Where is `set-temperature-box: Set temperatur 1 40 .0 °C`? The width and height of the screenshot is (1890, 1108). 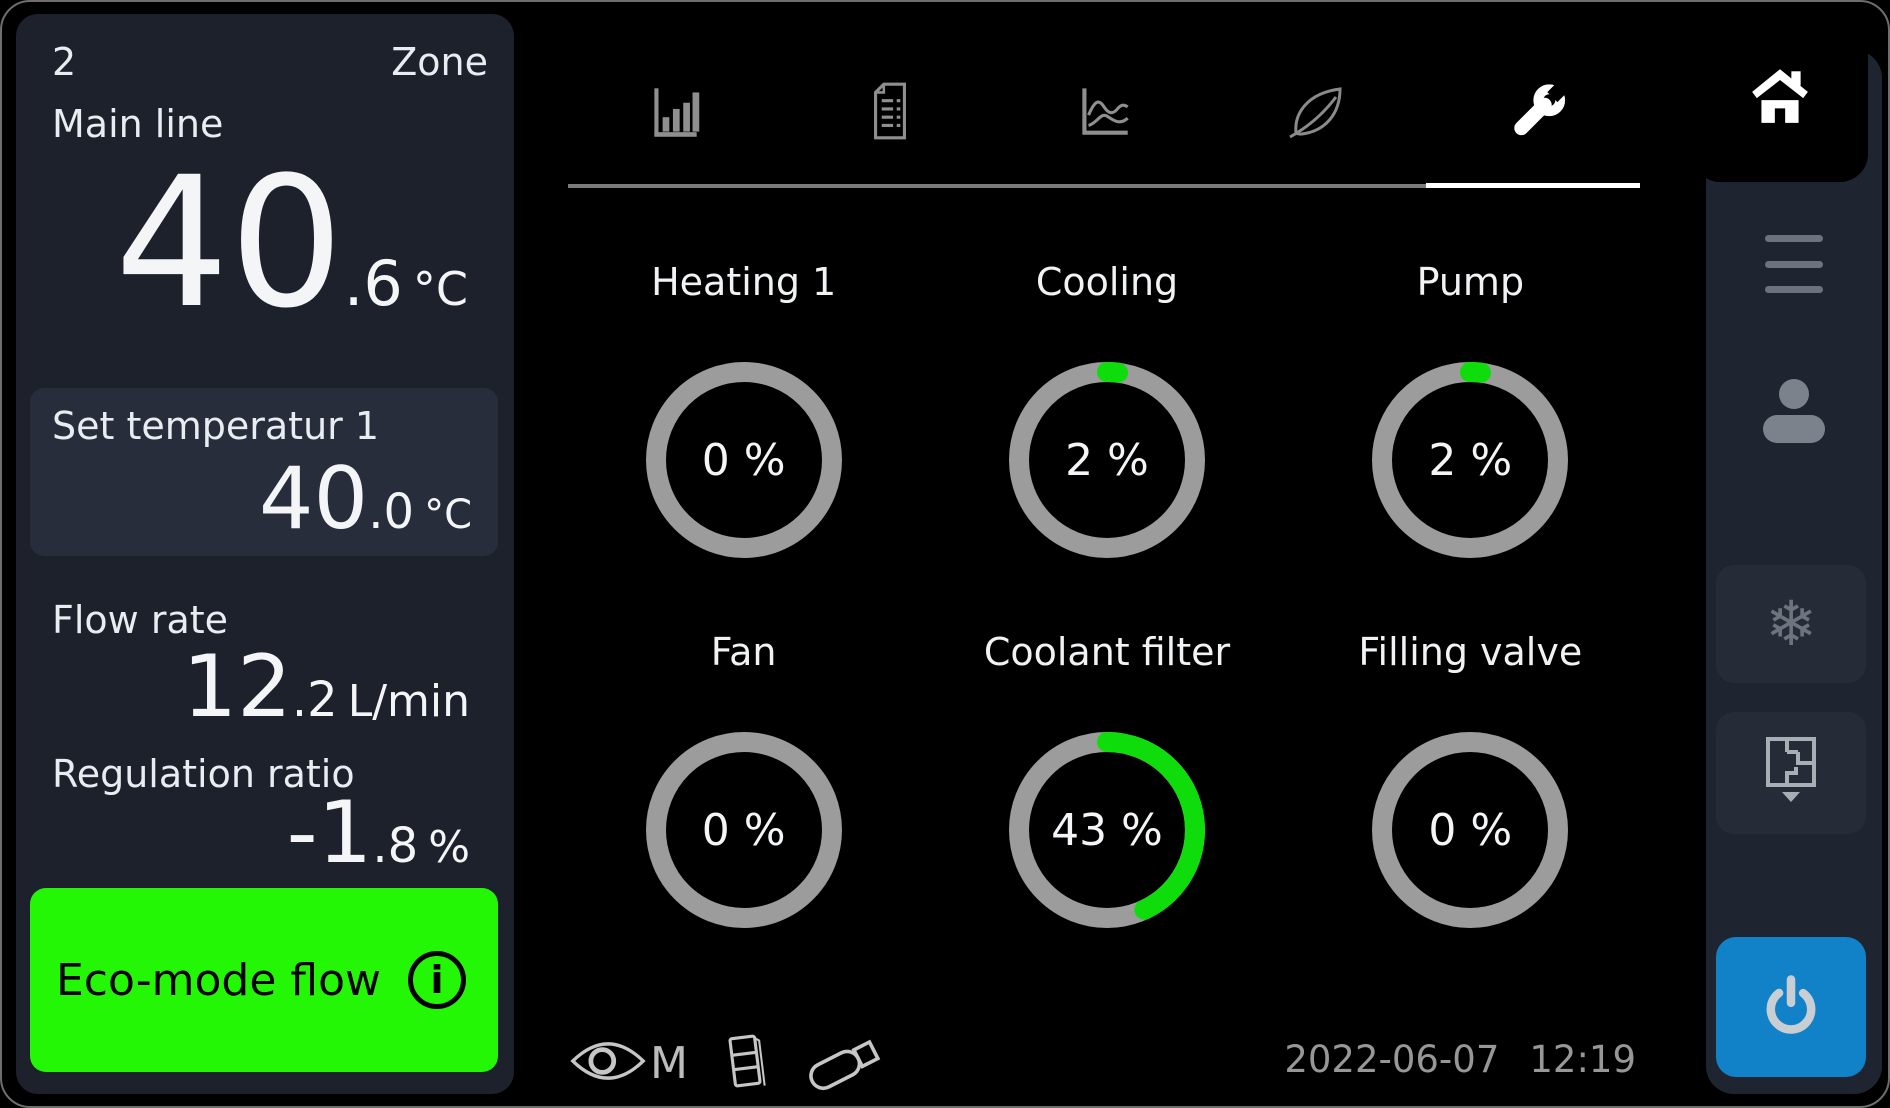
set-temperature-box: Set temperatur 1 40 .0 °C is located at coordinates (264, 472).